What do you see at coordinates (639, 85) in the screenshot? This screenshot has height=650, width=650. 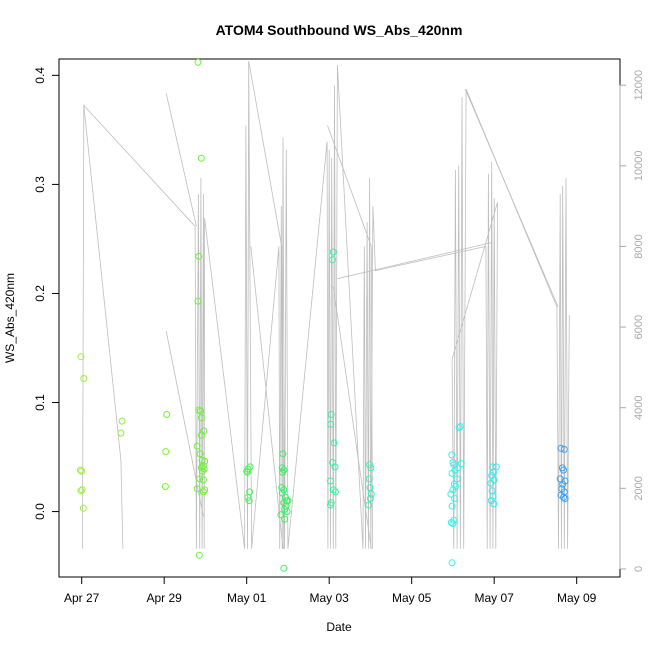 I see `secondary-y-tick-label: 12000` at bounding box center [639, 85].